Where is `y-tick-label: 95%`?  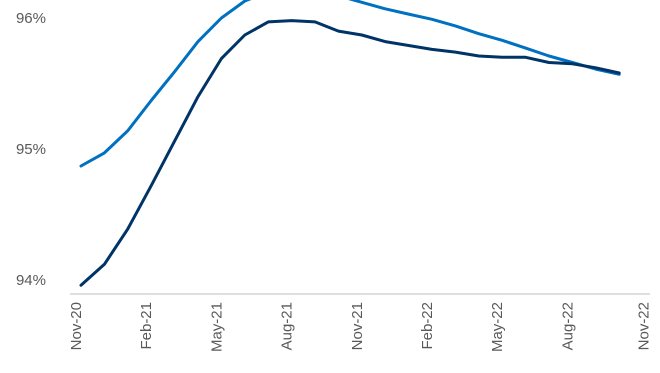
y-tick-label: 95% is located at coordinates (31, 149).